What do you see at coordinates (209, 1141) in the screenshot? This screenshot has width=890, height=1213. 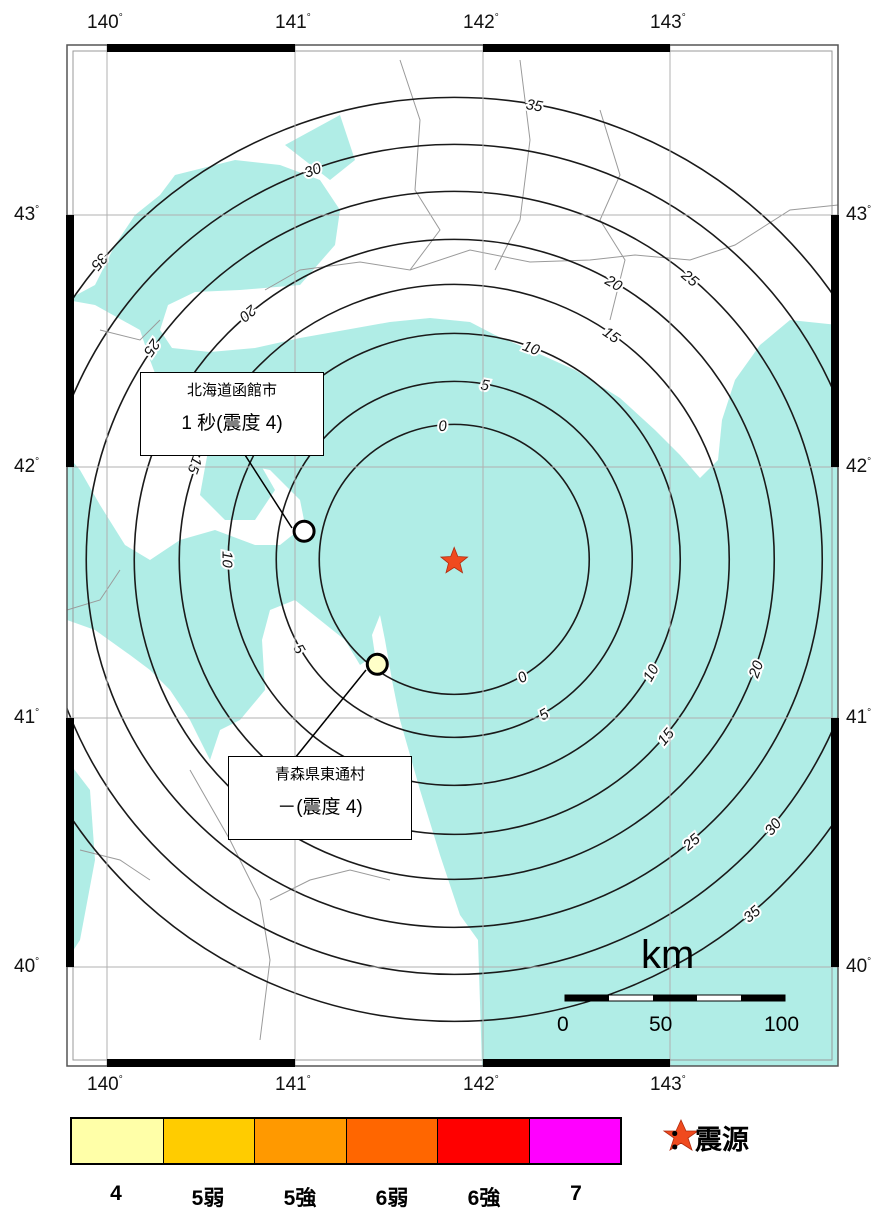 I see `legend-swatch-5-lower` at bounding box center [209, 1141].